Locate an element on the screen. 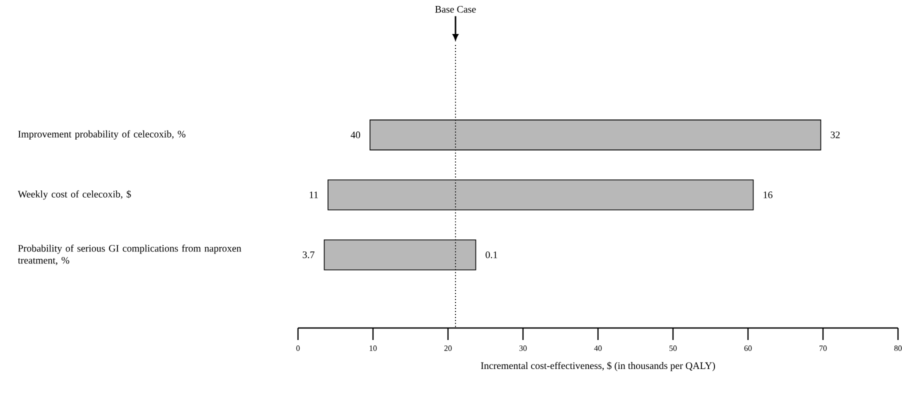  y-tick-label: Improvement probability of celecoxib, % is located at coordinates (102, 135).